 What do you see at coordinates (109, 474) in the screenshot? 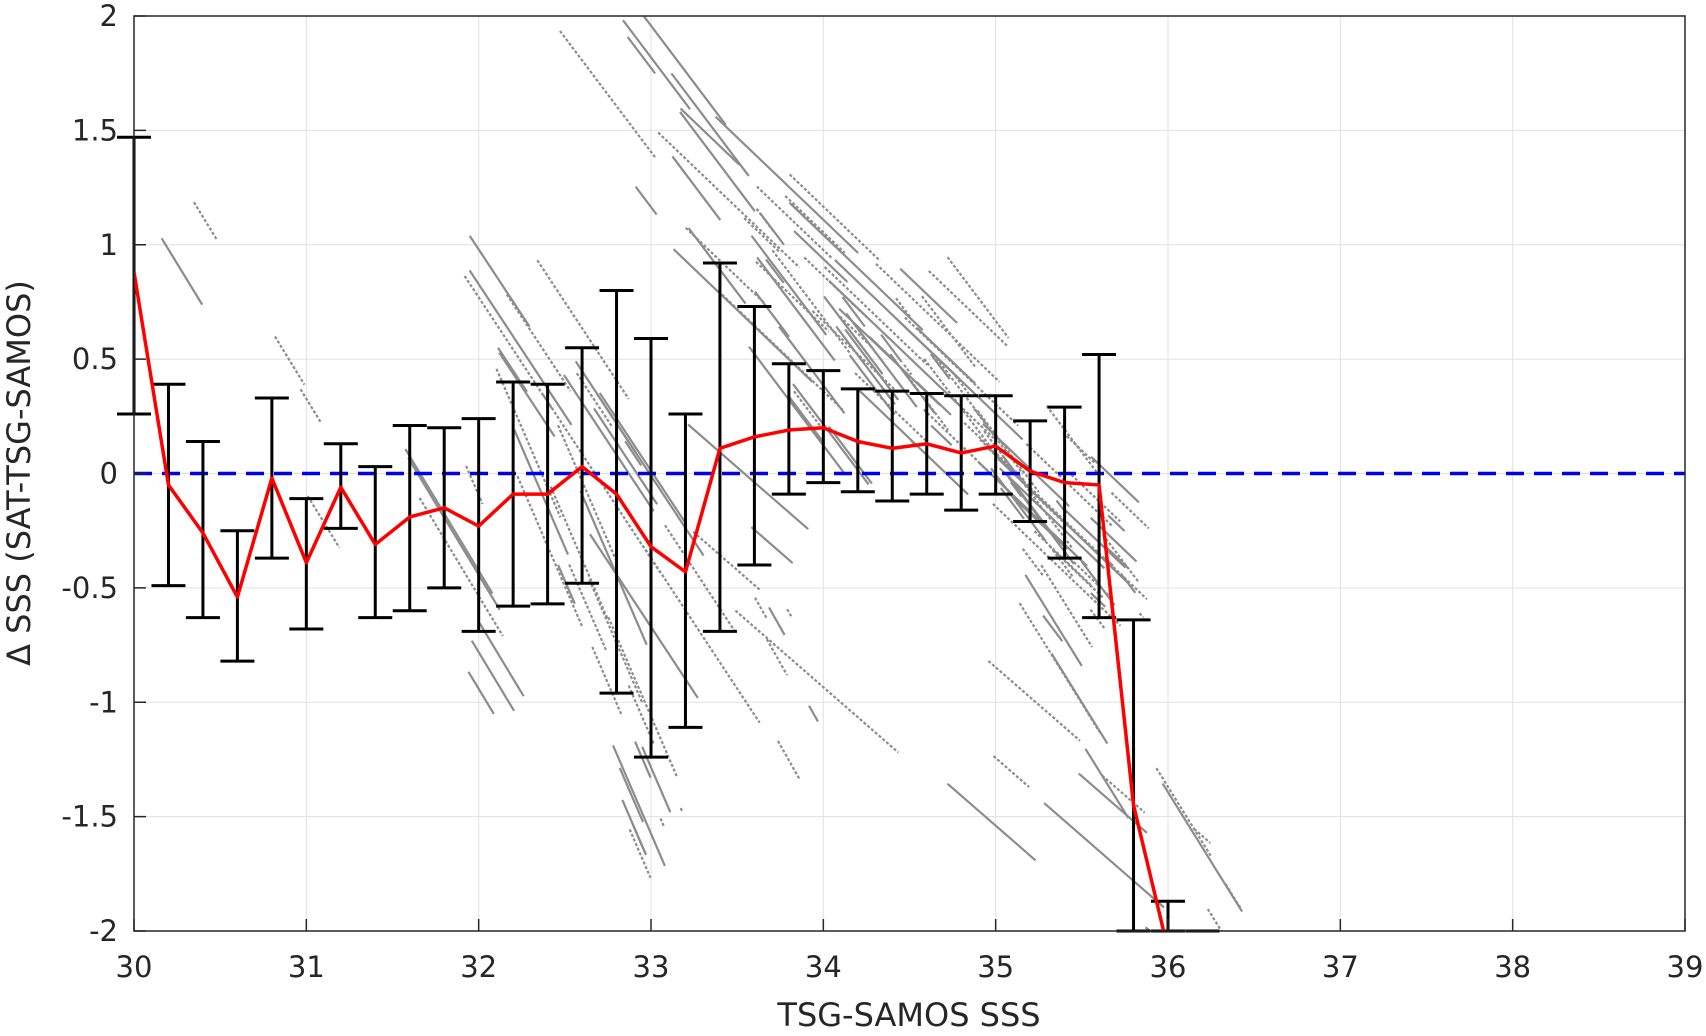
I see `y-tick-label: 0` at bounding box center [109, 474].